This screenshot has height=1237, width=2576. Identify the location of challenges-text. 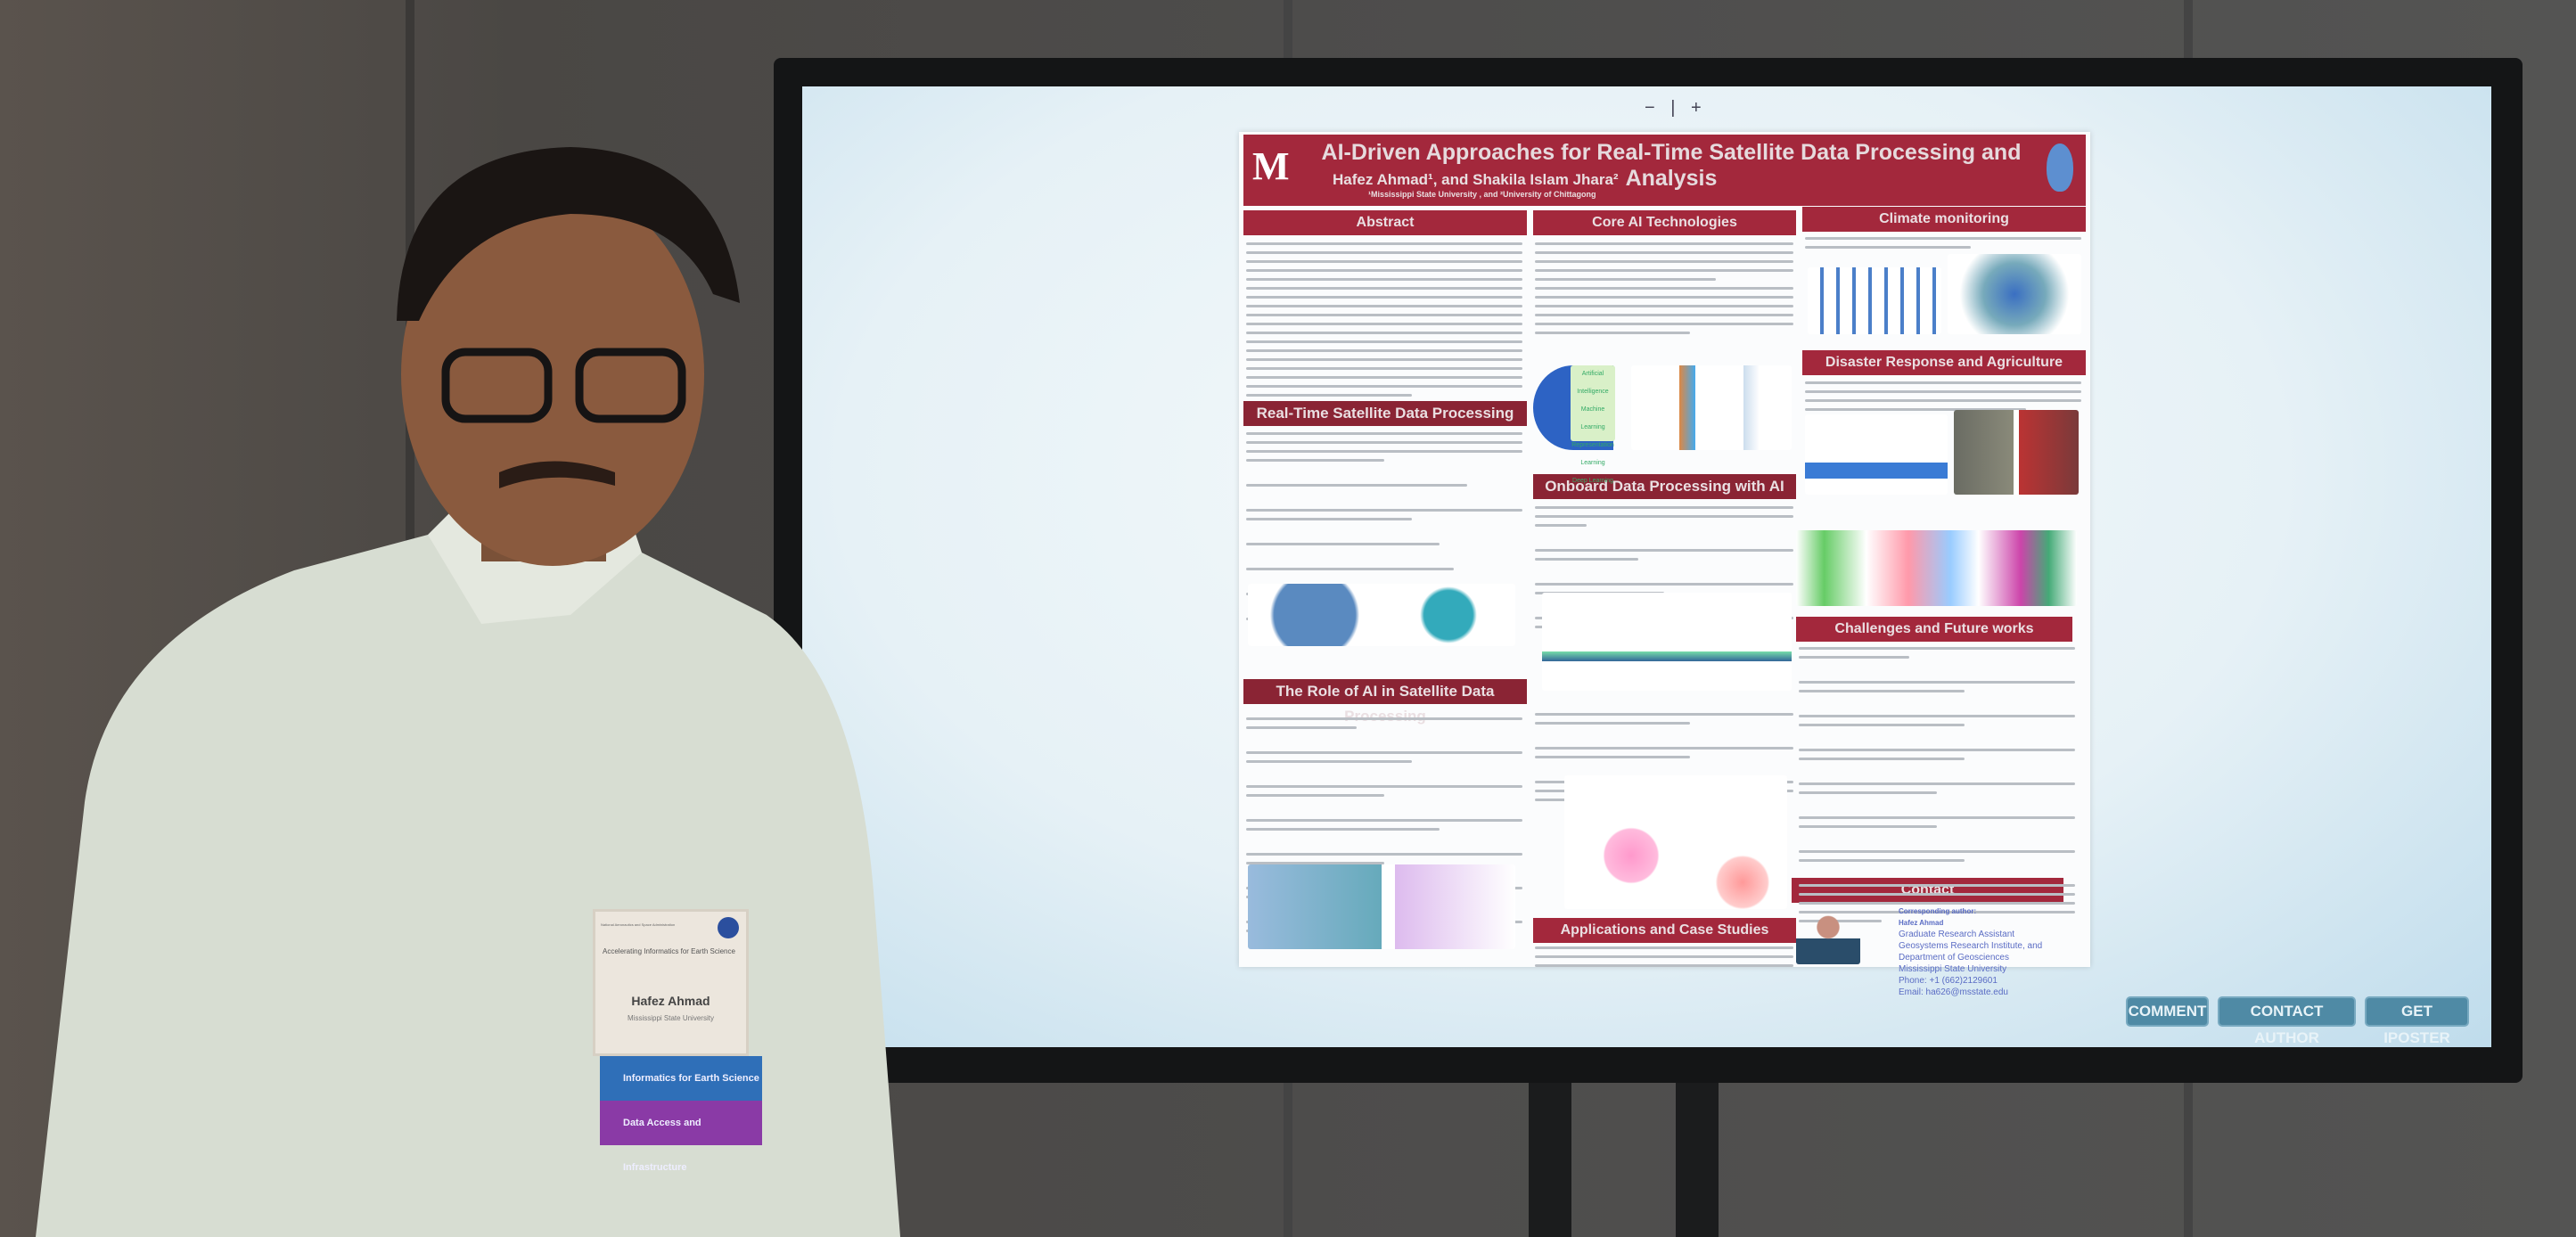
(1937, 788).